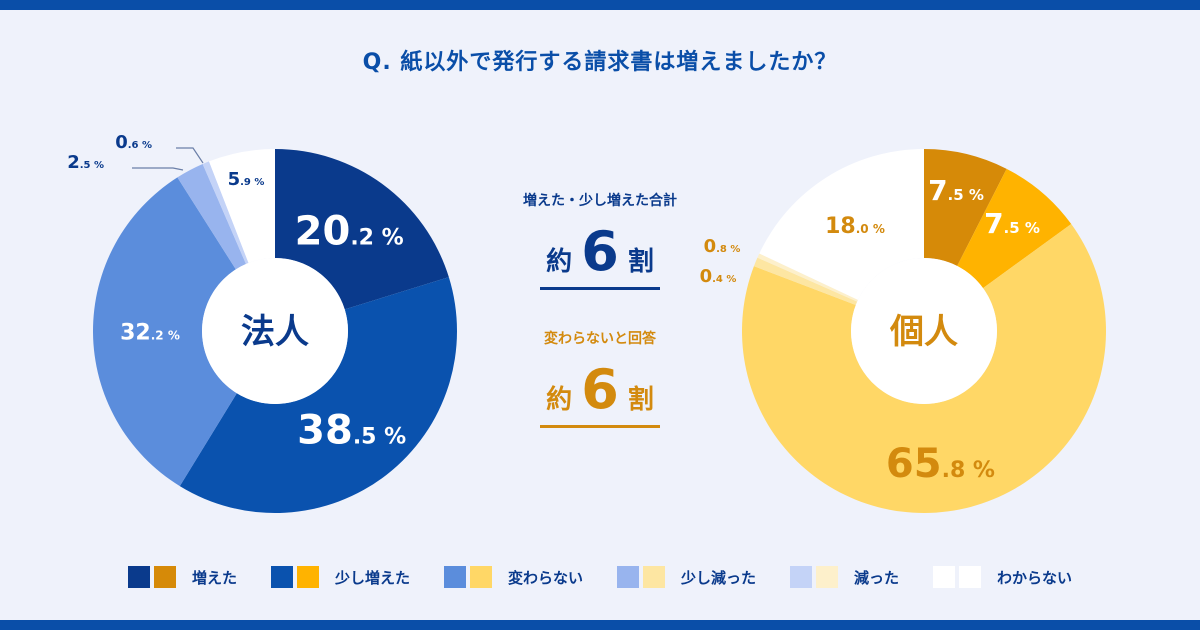  Describe the element at coordinates (600, 577) in the screenshot. I see `legend: 増えた 少し増えた 変わらない 少し減った 減った わからない` at that location.